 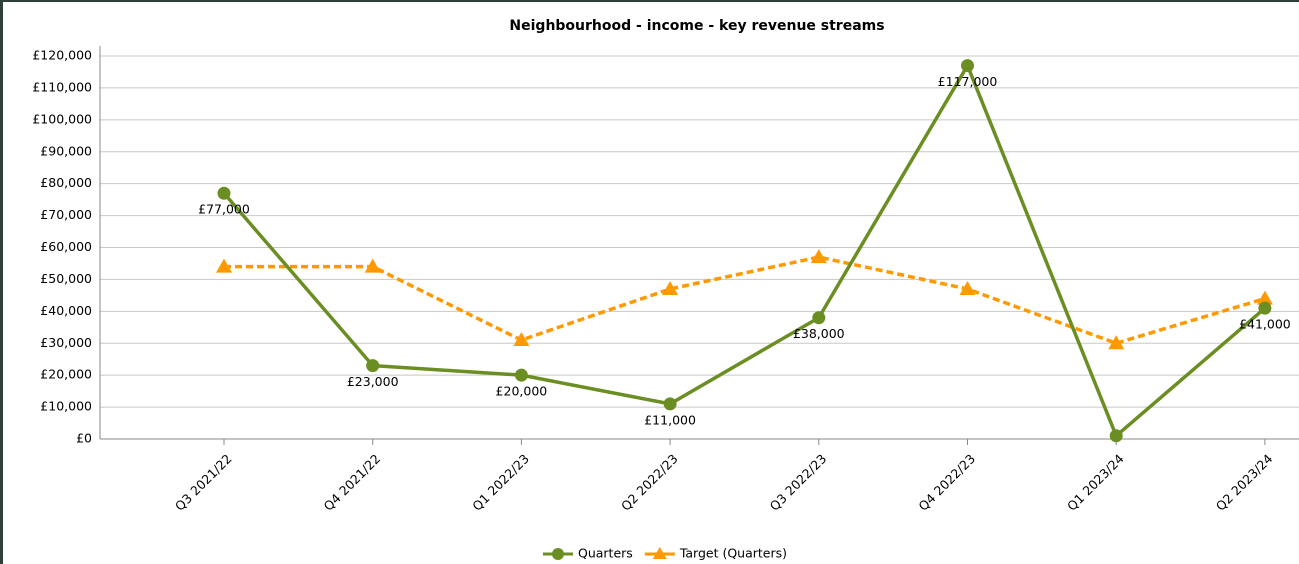 What do you see at coordinates (66, 374) in the screenshot?
I see `y-tick-label: £20,000` at bounding box center [66, 374].